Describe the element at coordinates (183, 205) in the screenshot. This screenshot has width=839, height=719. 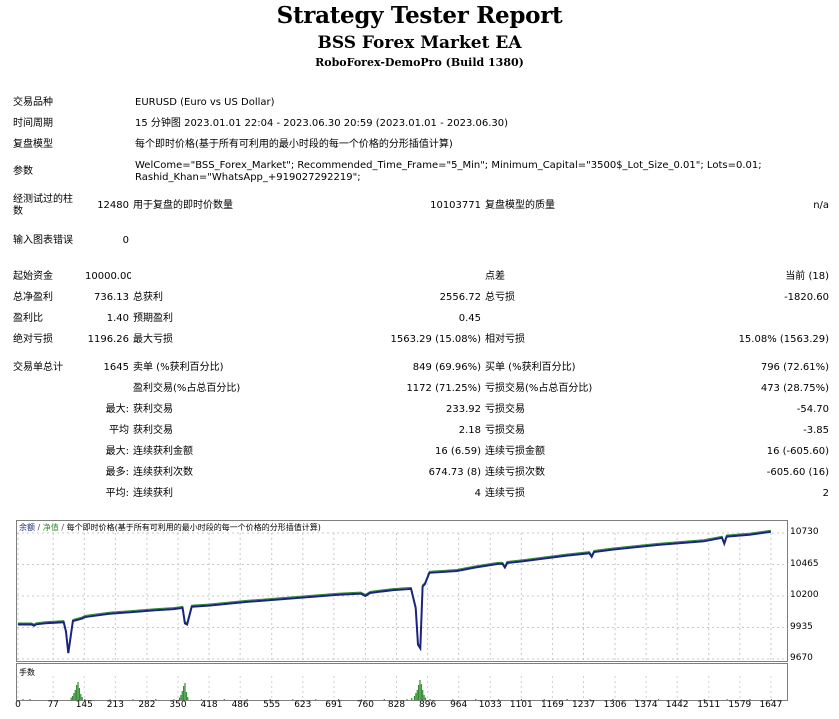
I see `ticks-label: 用于复盘的即时价数量` at that location.